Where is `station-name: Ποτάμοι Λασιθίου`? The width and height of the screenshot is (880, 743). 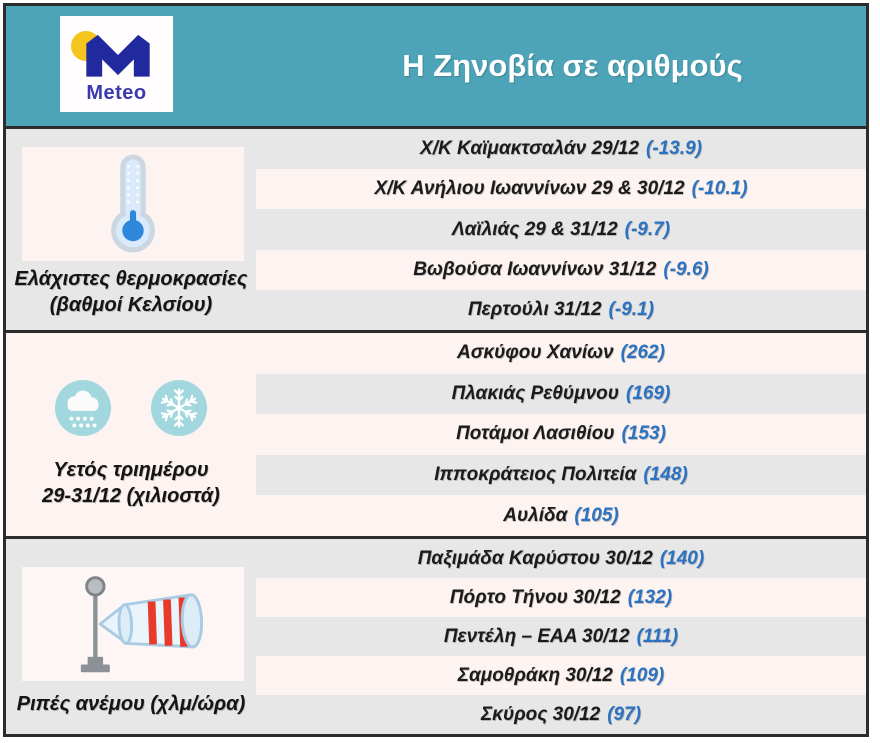
station-name: Ποτάμοι Λασιθίου is located at coordinates (535, 434).